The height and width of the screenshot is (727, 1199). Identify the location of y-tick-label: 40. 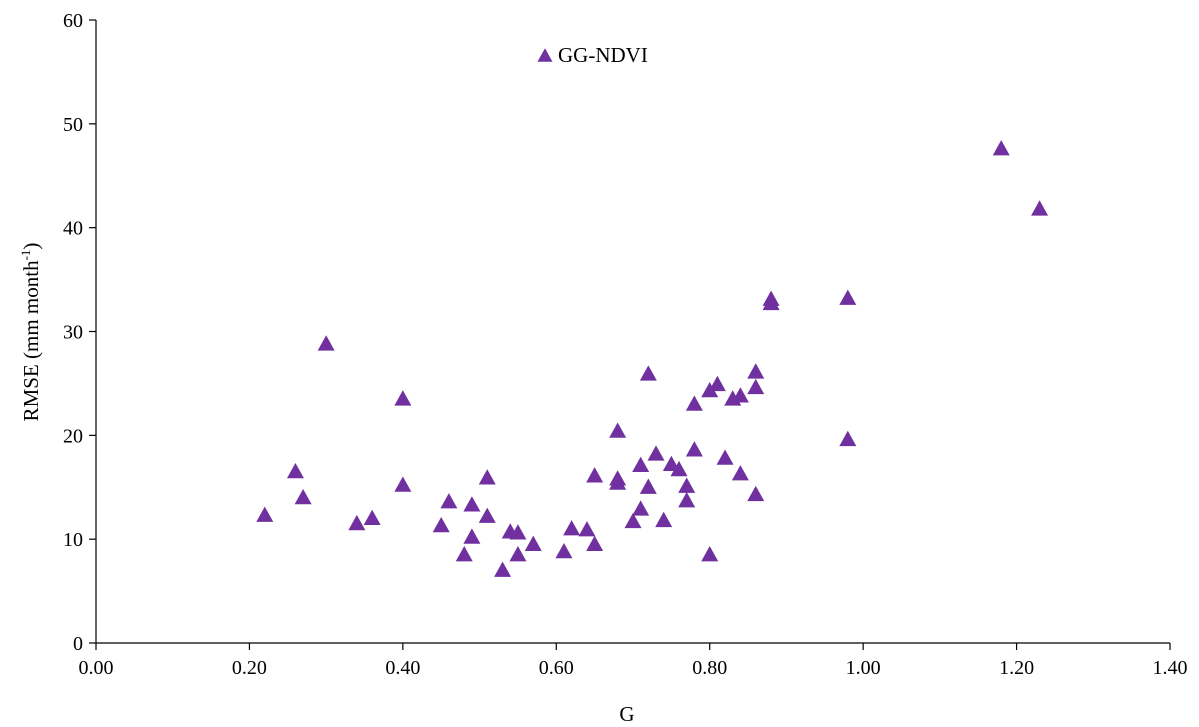
(73, 229).